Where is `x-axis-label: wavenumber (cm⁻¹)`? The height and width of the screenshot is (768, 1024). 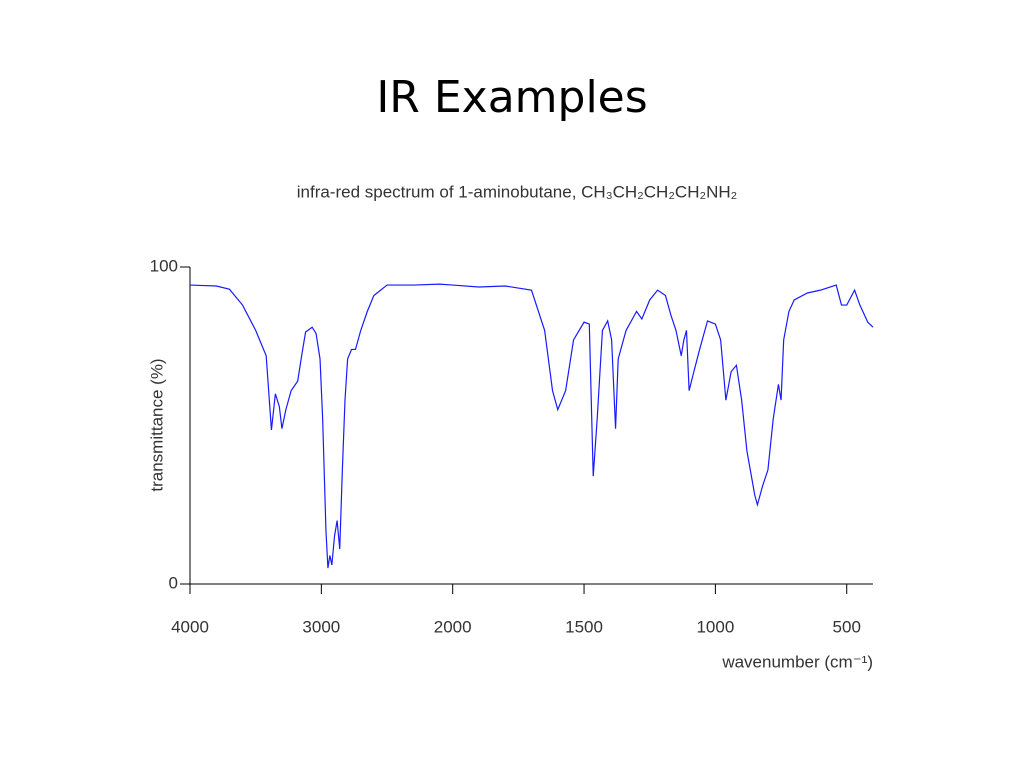
x-axis-label: wavenumber (cm⁻¹) is located at coordinates (797, 661).